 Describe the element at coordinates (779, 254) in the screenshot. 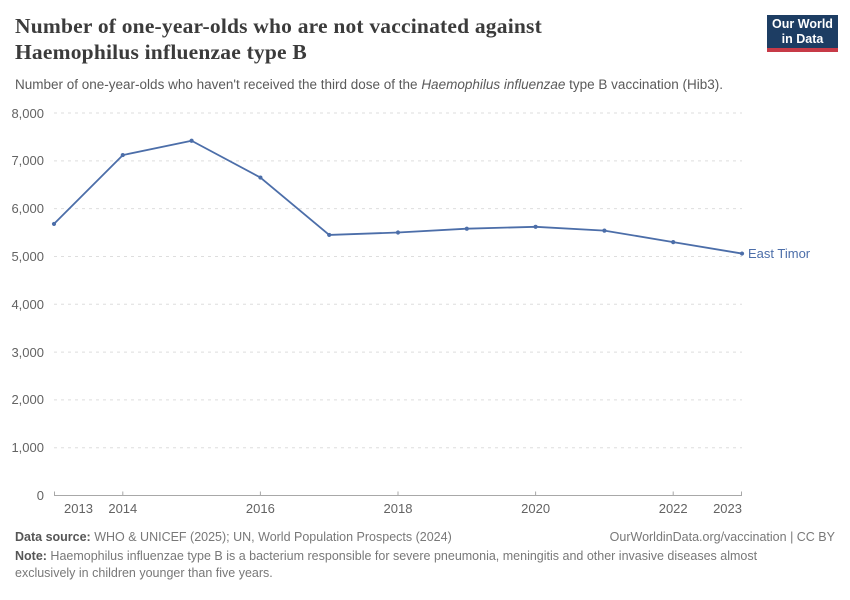

I see `series-label-east-timor: East Timor` at that location.